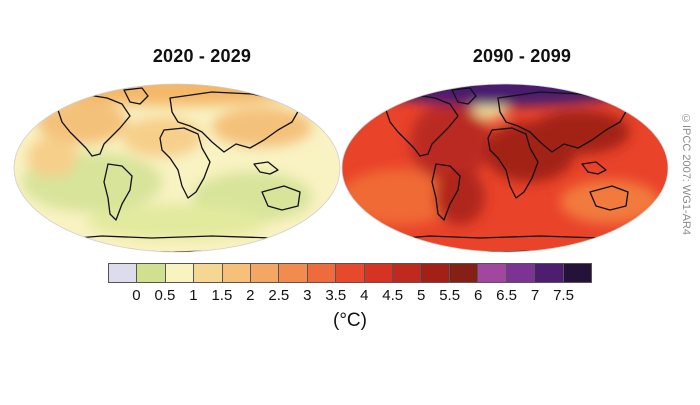 This screenshot has height=405, width=700. Describe the element at coordinates (165, 295) in the screenshot. I see `colorbar-tick-label: 0.5` at that location.